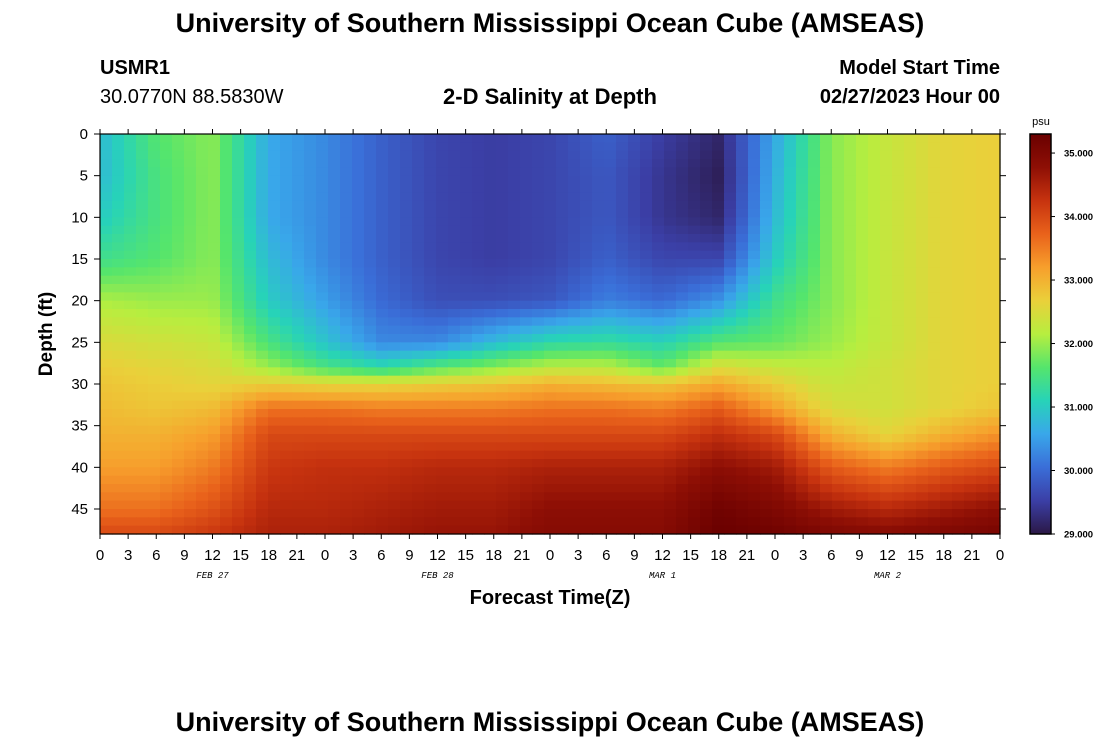 The height and width of the screenshot is (750, 1100). I want to click on x-tick-label: 9, so click(409, 555).